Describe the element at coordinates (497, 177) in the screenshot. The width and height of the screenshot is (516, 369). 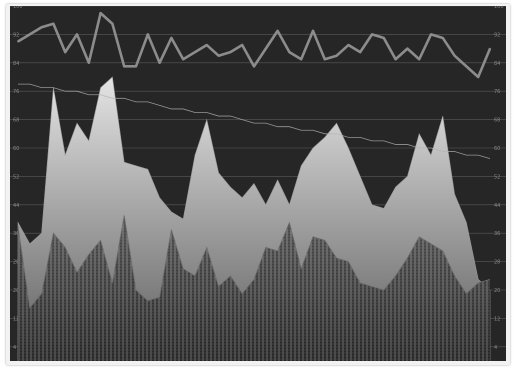
I see `right-tick-label: 52` at that location.